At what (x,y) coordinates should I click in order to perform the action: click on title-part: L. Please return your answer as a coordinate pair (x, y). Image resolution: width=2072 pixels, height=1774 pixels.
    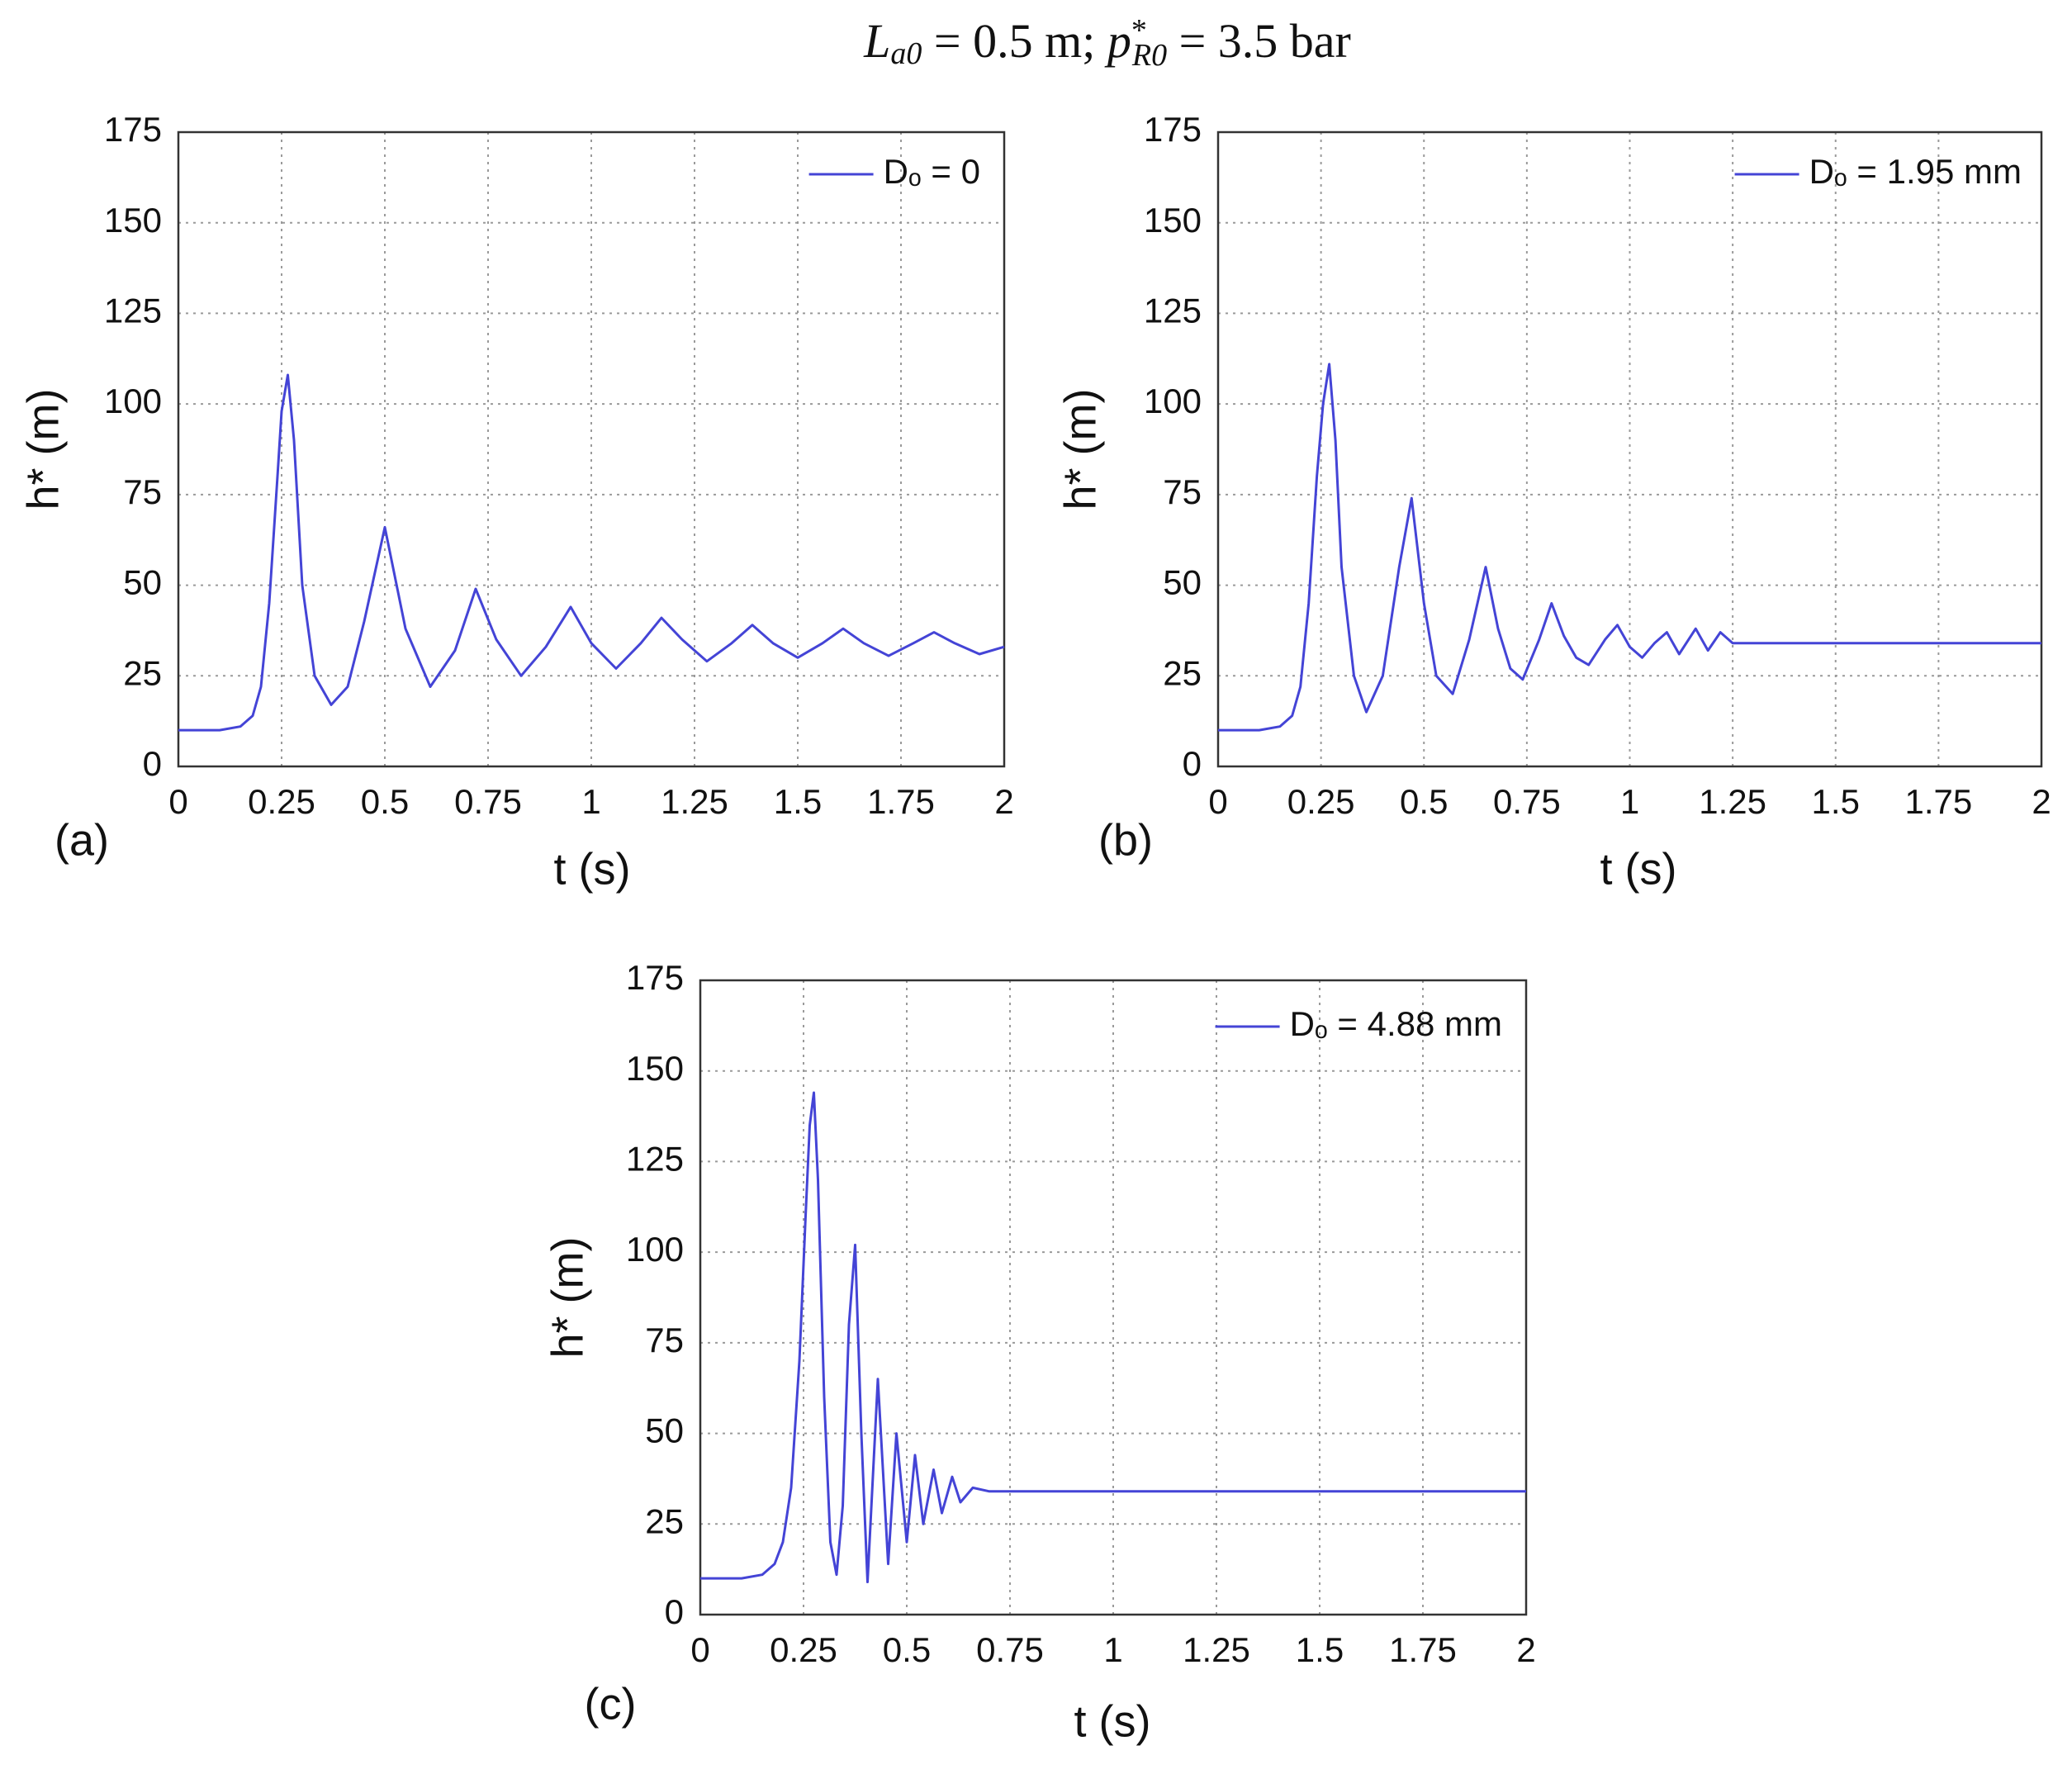
    Looking at the image, I should click on (876, 41).